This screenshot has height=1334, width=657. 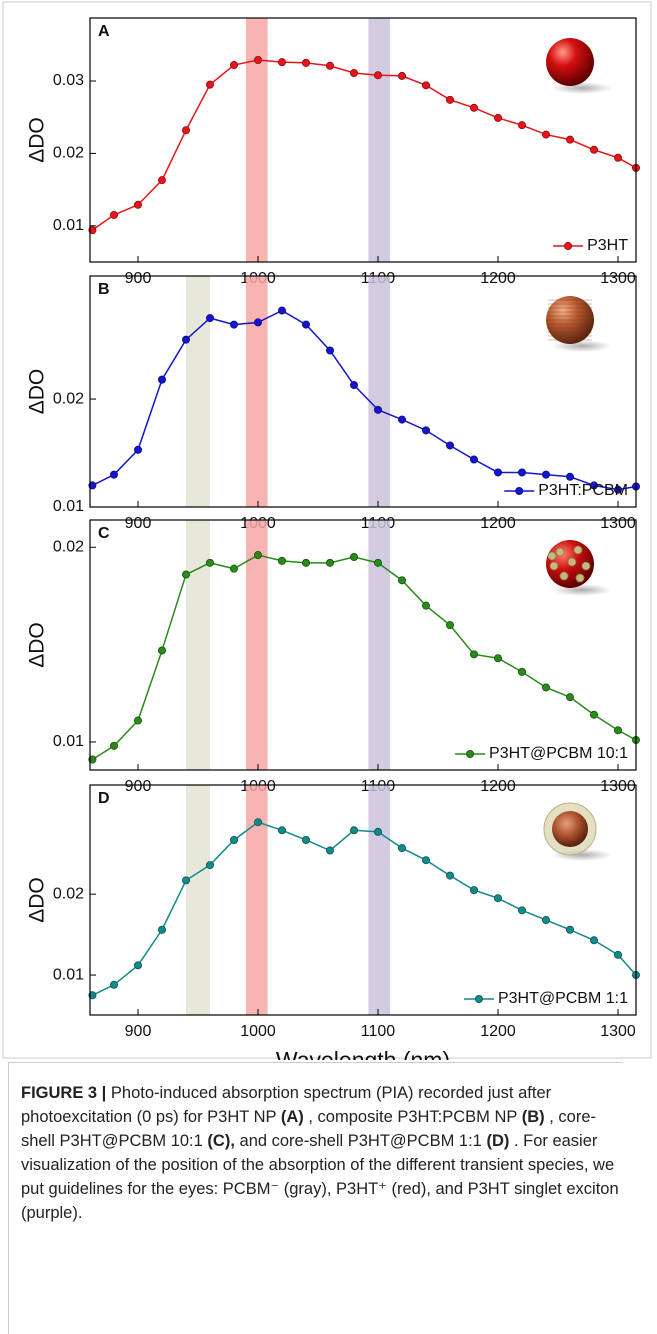 I want to click on caption-text: (B), so click(x=533, y=1117).